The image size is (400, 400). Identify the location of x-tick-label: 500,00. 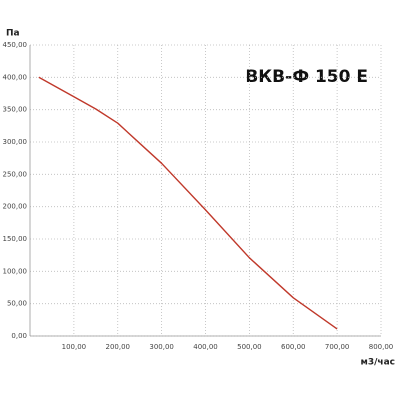
(249, 347).